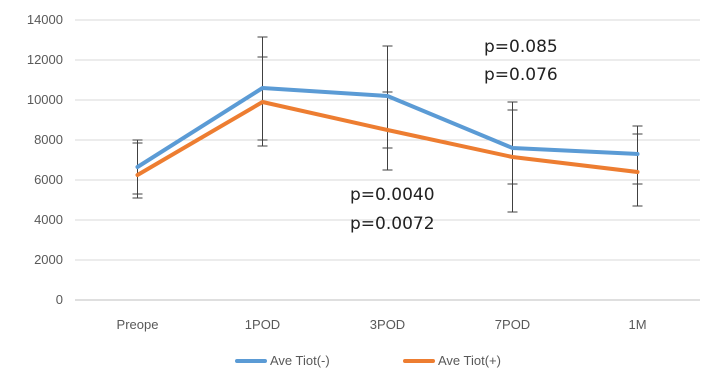 The image size is (710, 374). Describe the element at coordinates (368, 360) in the screenshot. I see `legend: Ave Tiot(-) Ave Tiot(+)` at that location.